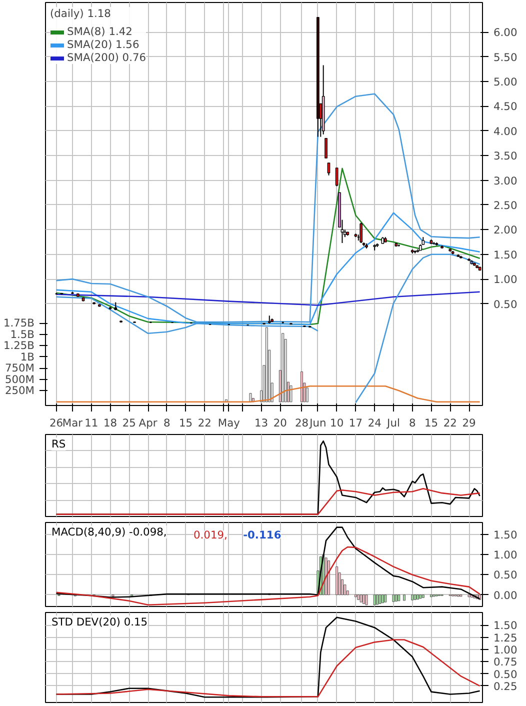 The width and height of the screenshot is (526, 706). What do you see at coordinates (19, 323) in the screenshot?
I see `y2-tick-label: 1.75B` at bounding box center [19, 323].